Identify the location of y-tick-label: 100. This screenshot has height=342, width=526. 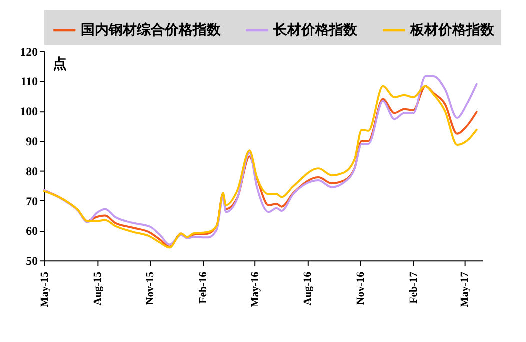
(29, 111).